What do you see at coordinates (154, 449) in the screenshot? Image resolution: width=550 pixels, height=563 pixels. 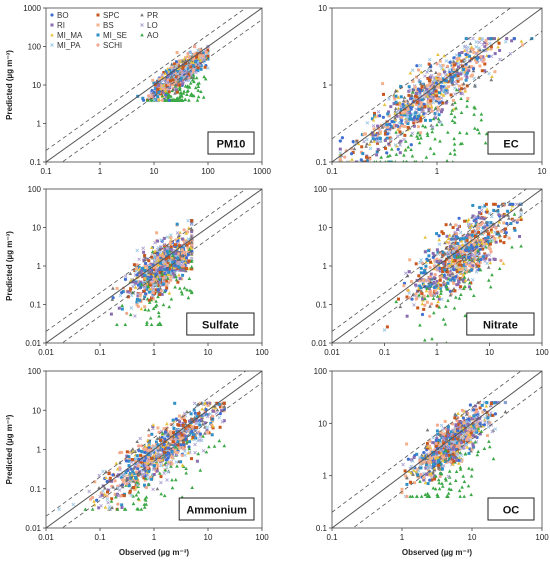 I see `reference-lines` at bounding box center [154, 449].